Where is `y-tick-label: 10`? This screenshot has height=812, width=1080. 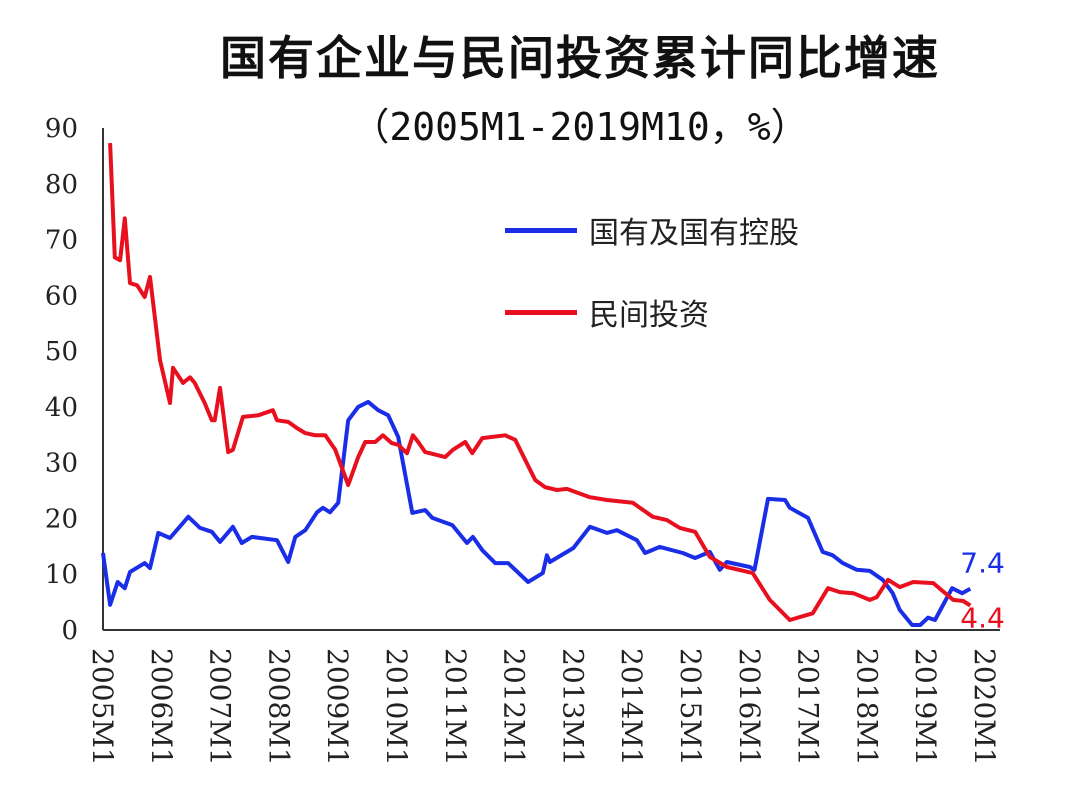 y-tick-label: 10 is located at coordinates (61, 575).